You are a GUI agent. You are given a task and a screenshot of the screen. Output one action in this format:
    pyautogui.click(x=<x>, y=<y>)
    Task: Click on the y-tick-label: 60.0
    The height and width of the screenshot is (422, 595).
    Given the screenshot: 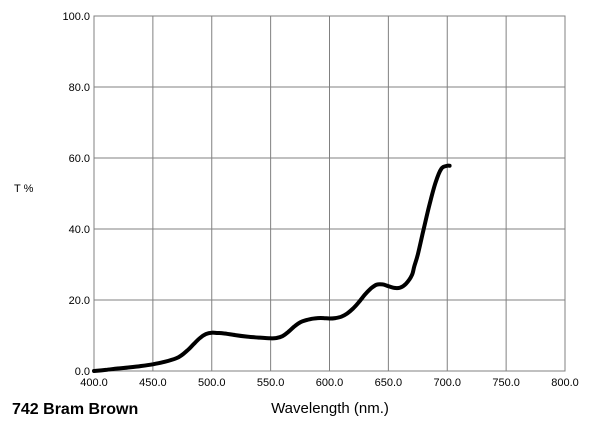 What is the action you would take?
    pyautogui.click(x=79, y=159)
    